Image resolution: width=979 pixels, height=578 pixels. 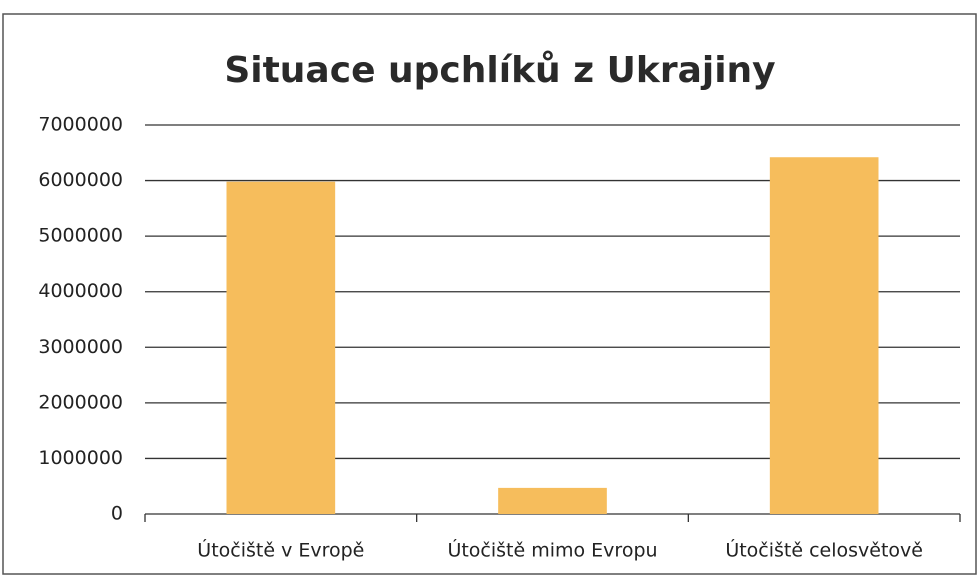 What do you see at coordinates (80, 125) in the screenshot?
I see `y-tick-label: 7000000` at bounding box center [80, 125].